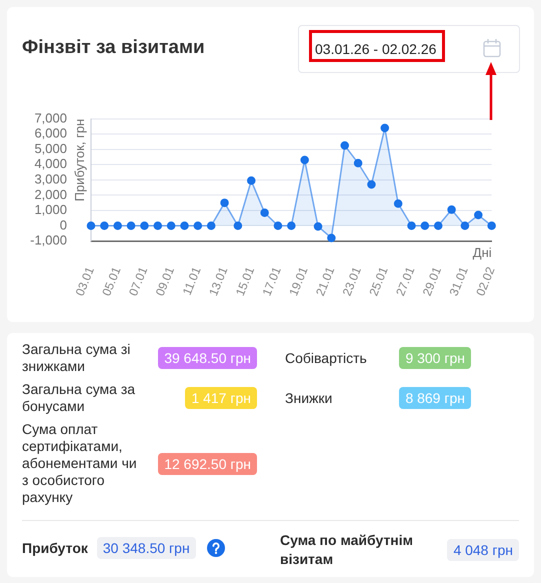  I want to click on y-tick-label: -1,000, so click(48, 240).